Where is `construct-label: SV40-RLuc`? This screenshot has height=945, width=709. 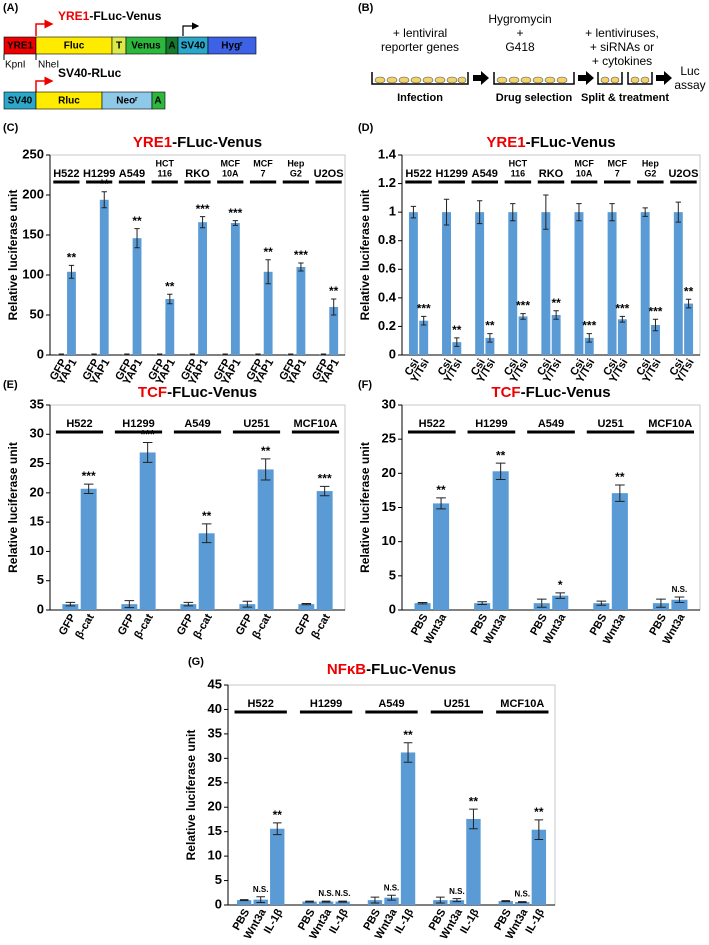 construct-label: SV40-RLuc is located at coordinates (90, 73).